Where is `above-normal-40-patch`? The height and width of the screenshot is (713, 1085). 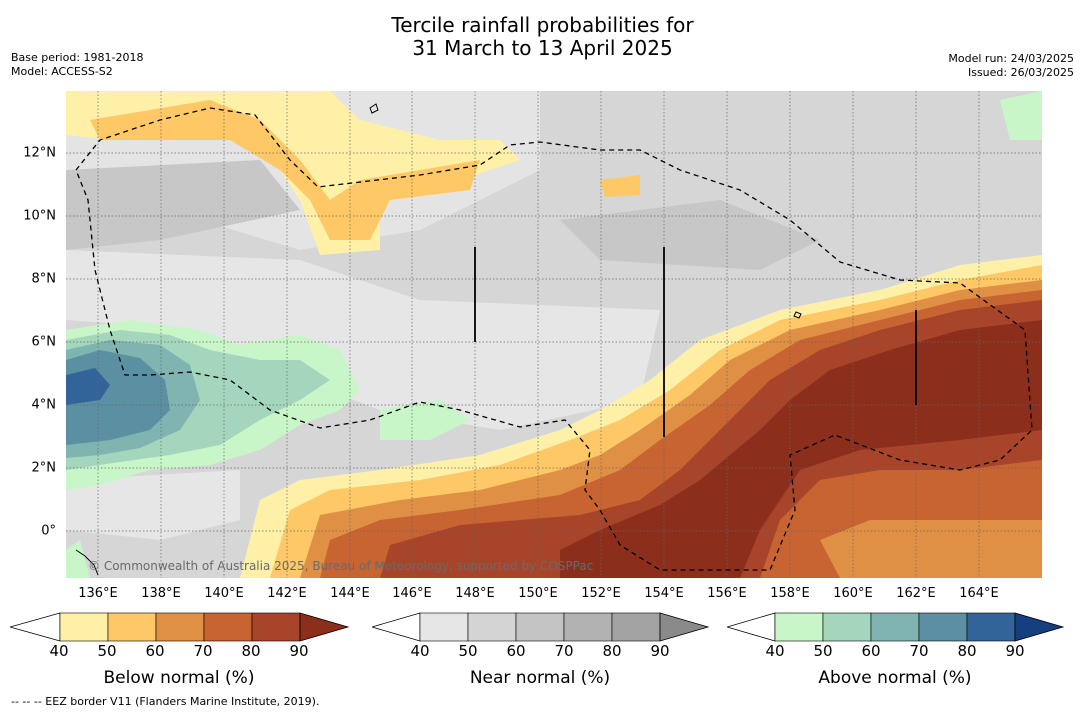
above-normal-40-patch is located at coordinates (425, 420).